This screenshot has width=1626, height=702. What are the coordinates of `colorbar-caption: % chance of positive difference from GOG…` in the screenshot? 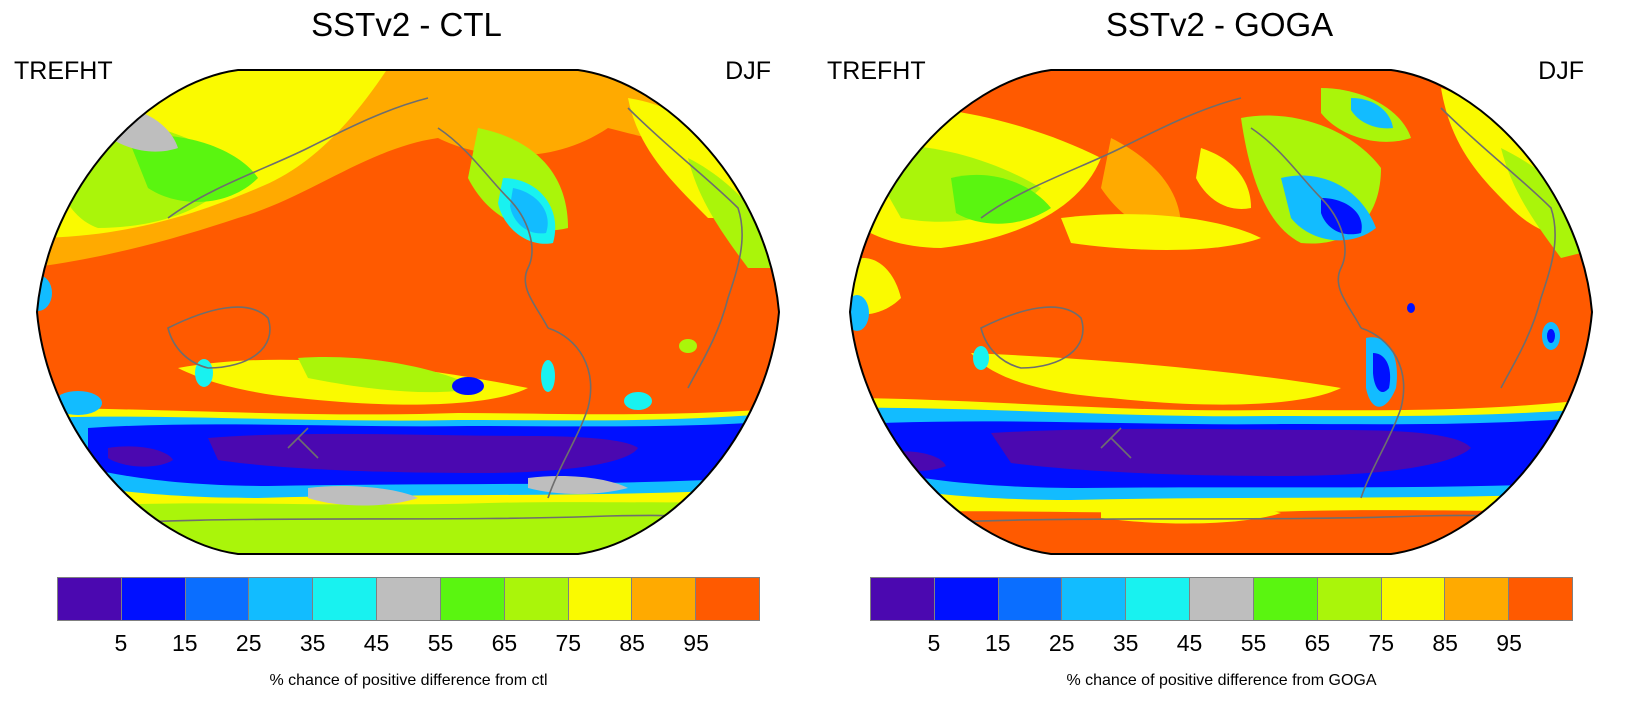 It's located at (1221, 680).